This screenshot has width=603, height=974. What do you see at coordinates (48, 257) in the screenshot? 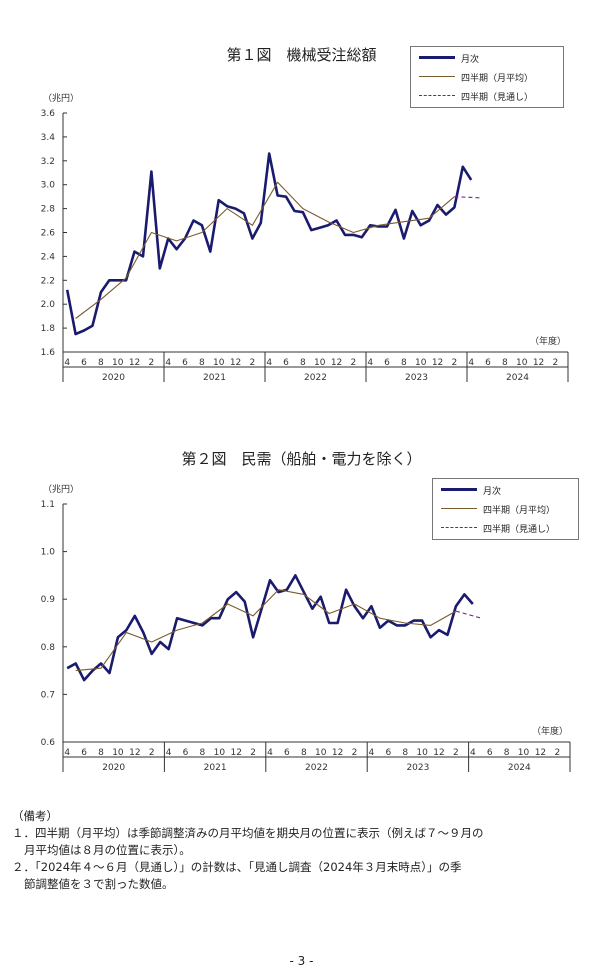
I see `y-tick-label: 2.4` at bounding box center [48, 257].